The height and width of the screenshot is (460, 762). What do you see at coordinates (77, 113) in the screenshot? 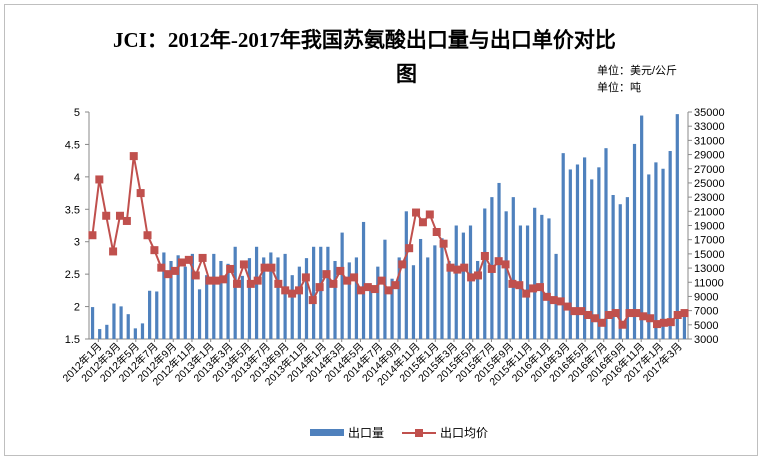
I see `left-tick-label: 5` at bounding box center [77, 113].